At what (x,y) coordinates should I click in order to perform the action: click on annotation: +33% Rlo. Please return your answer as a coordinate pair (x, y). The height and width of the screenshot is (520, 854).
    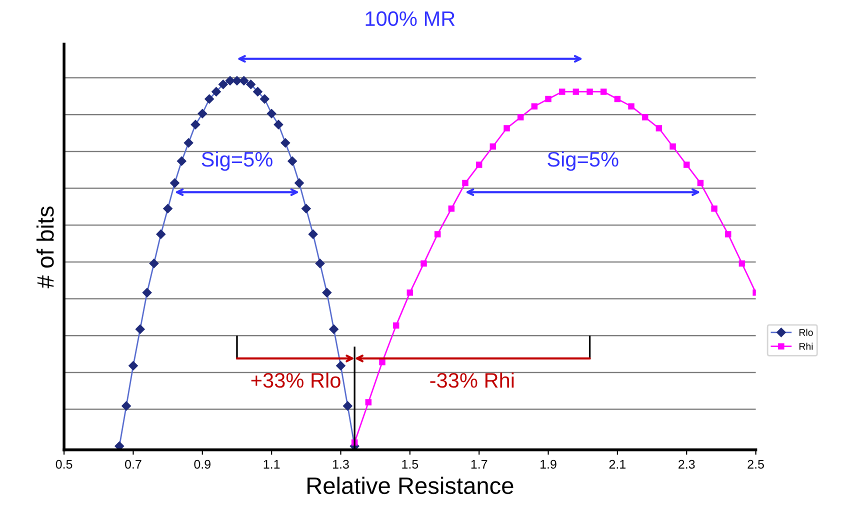
    Looking at the image, I should click on (295, 380).